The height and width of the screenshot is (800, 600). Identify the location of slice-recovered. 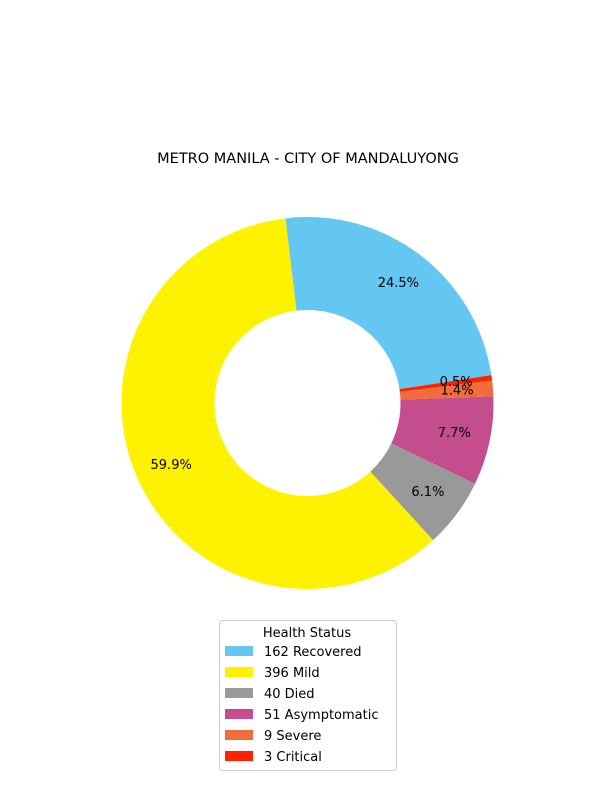
(388, 303).